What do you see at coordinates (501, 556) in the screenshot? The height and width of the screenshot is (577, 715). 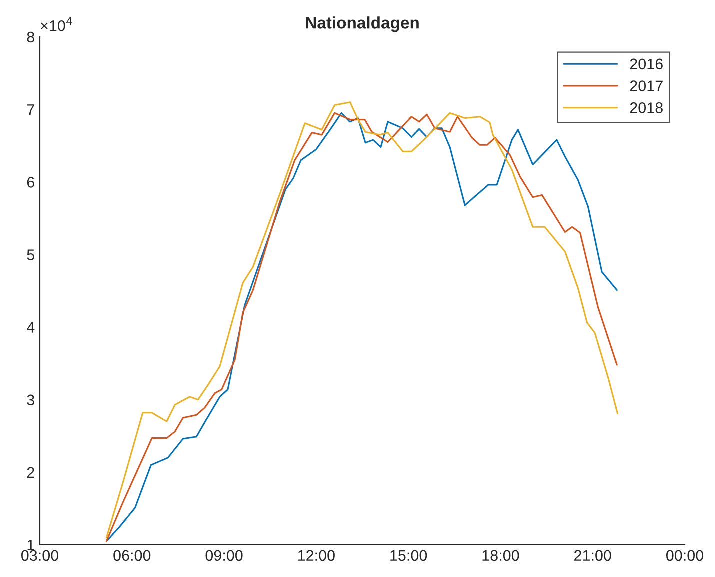 I see `x-tick-label: 18:00` at bounding box center [501, 556].